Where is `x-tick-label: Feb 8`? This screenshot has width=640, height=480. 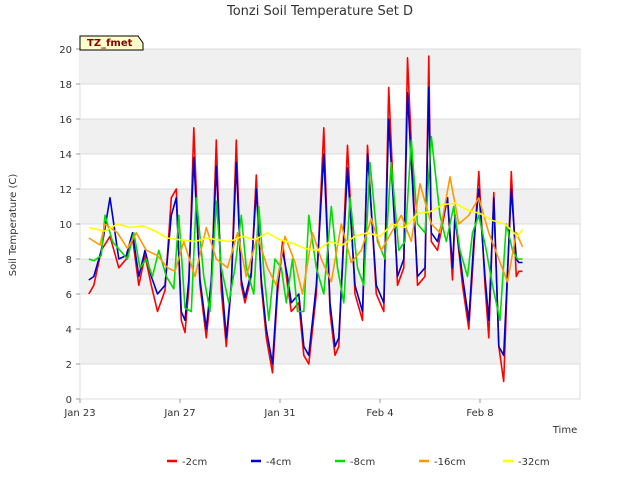
x-tick-label: Feb 8 is located at coordinates (479, 413).